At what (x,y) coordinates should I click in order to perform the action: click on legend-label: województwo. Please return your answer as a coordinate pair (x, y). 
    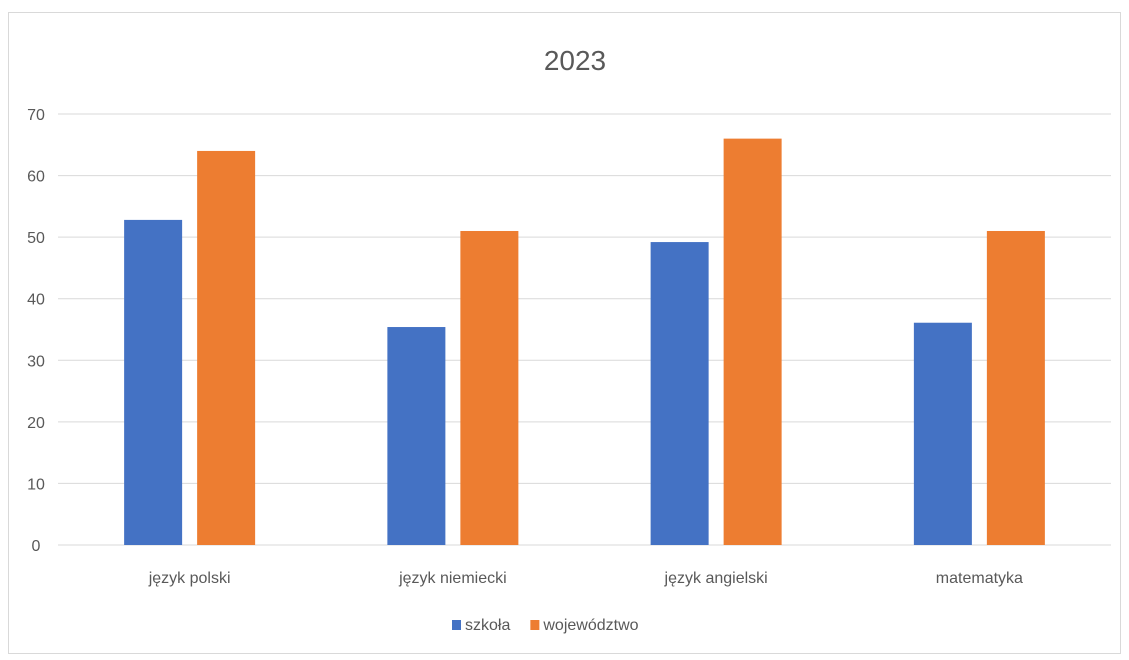
    Looking at the image, I should click on (590, 625).